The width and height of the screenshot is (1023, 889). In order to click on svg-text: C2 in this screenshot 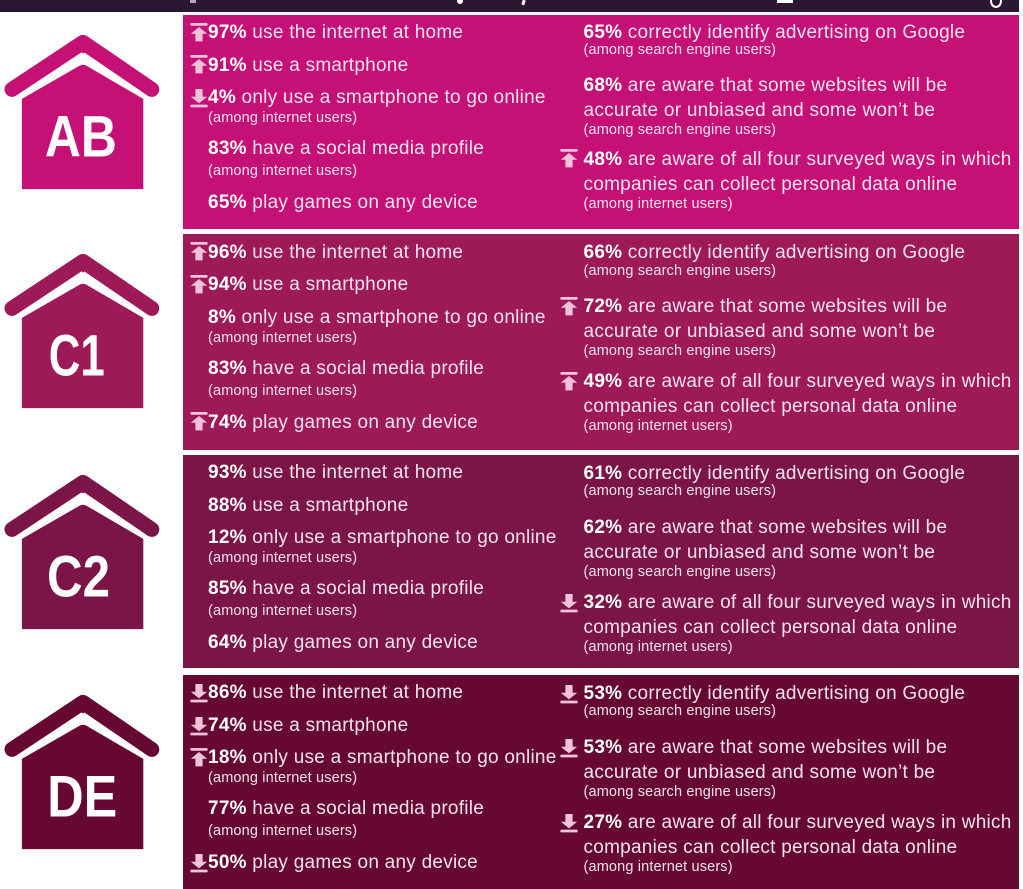, I will do `click(78, 576)`.